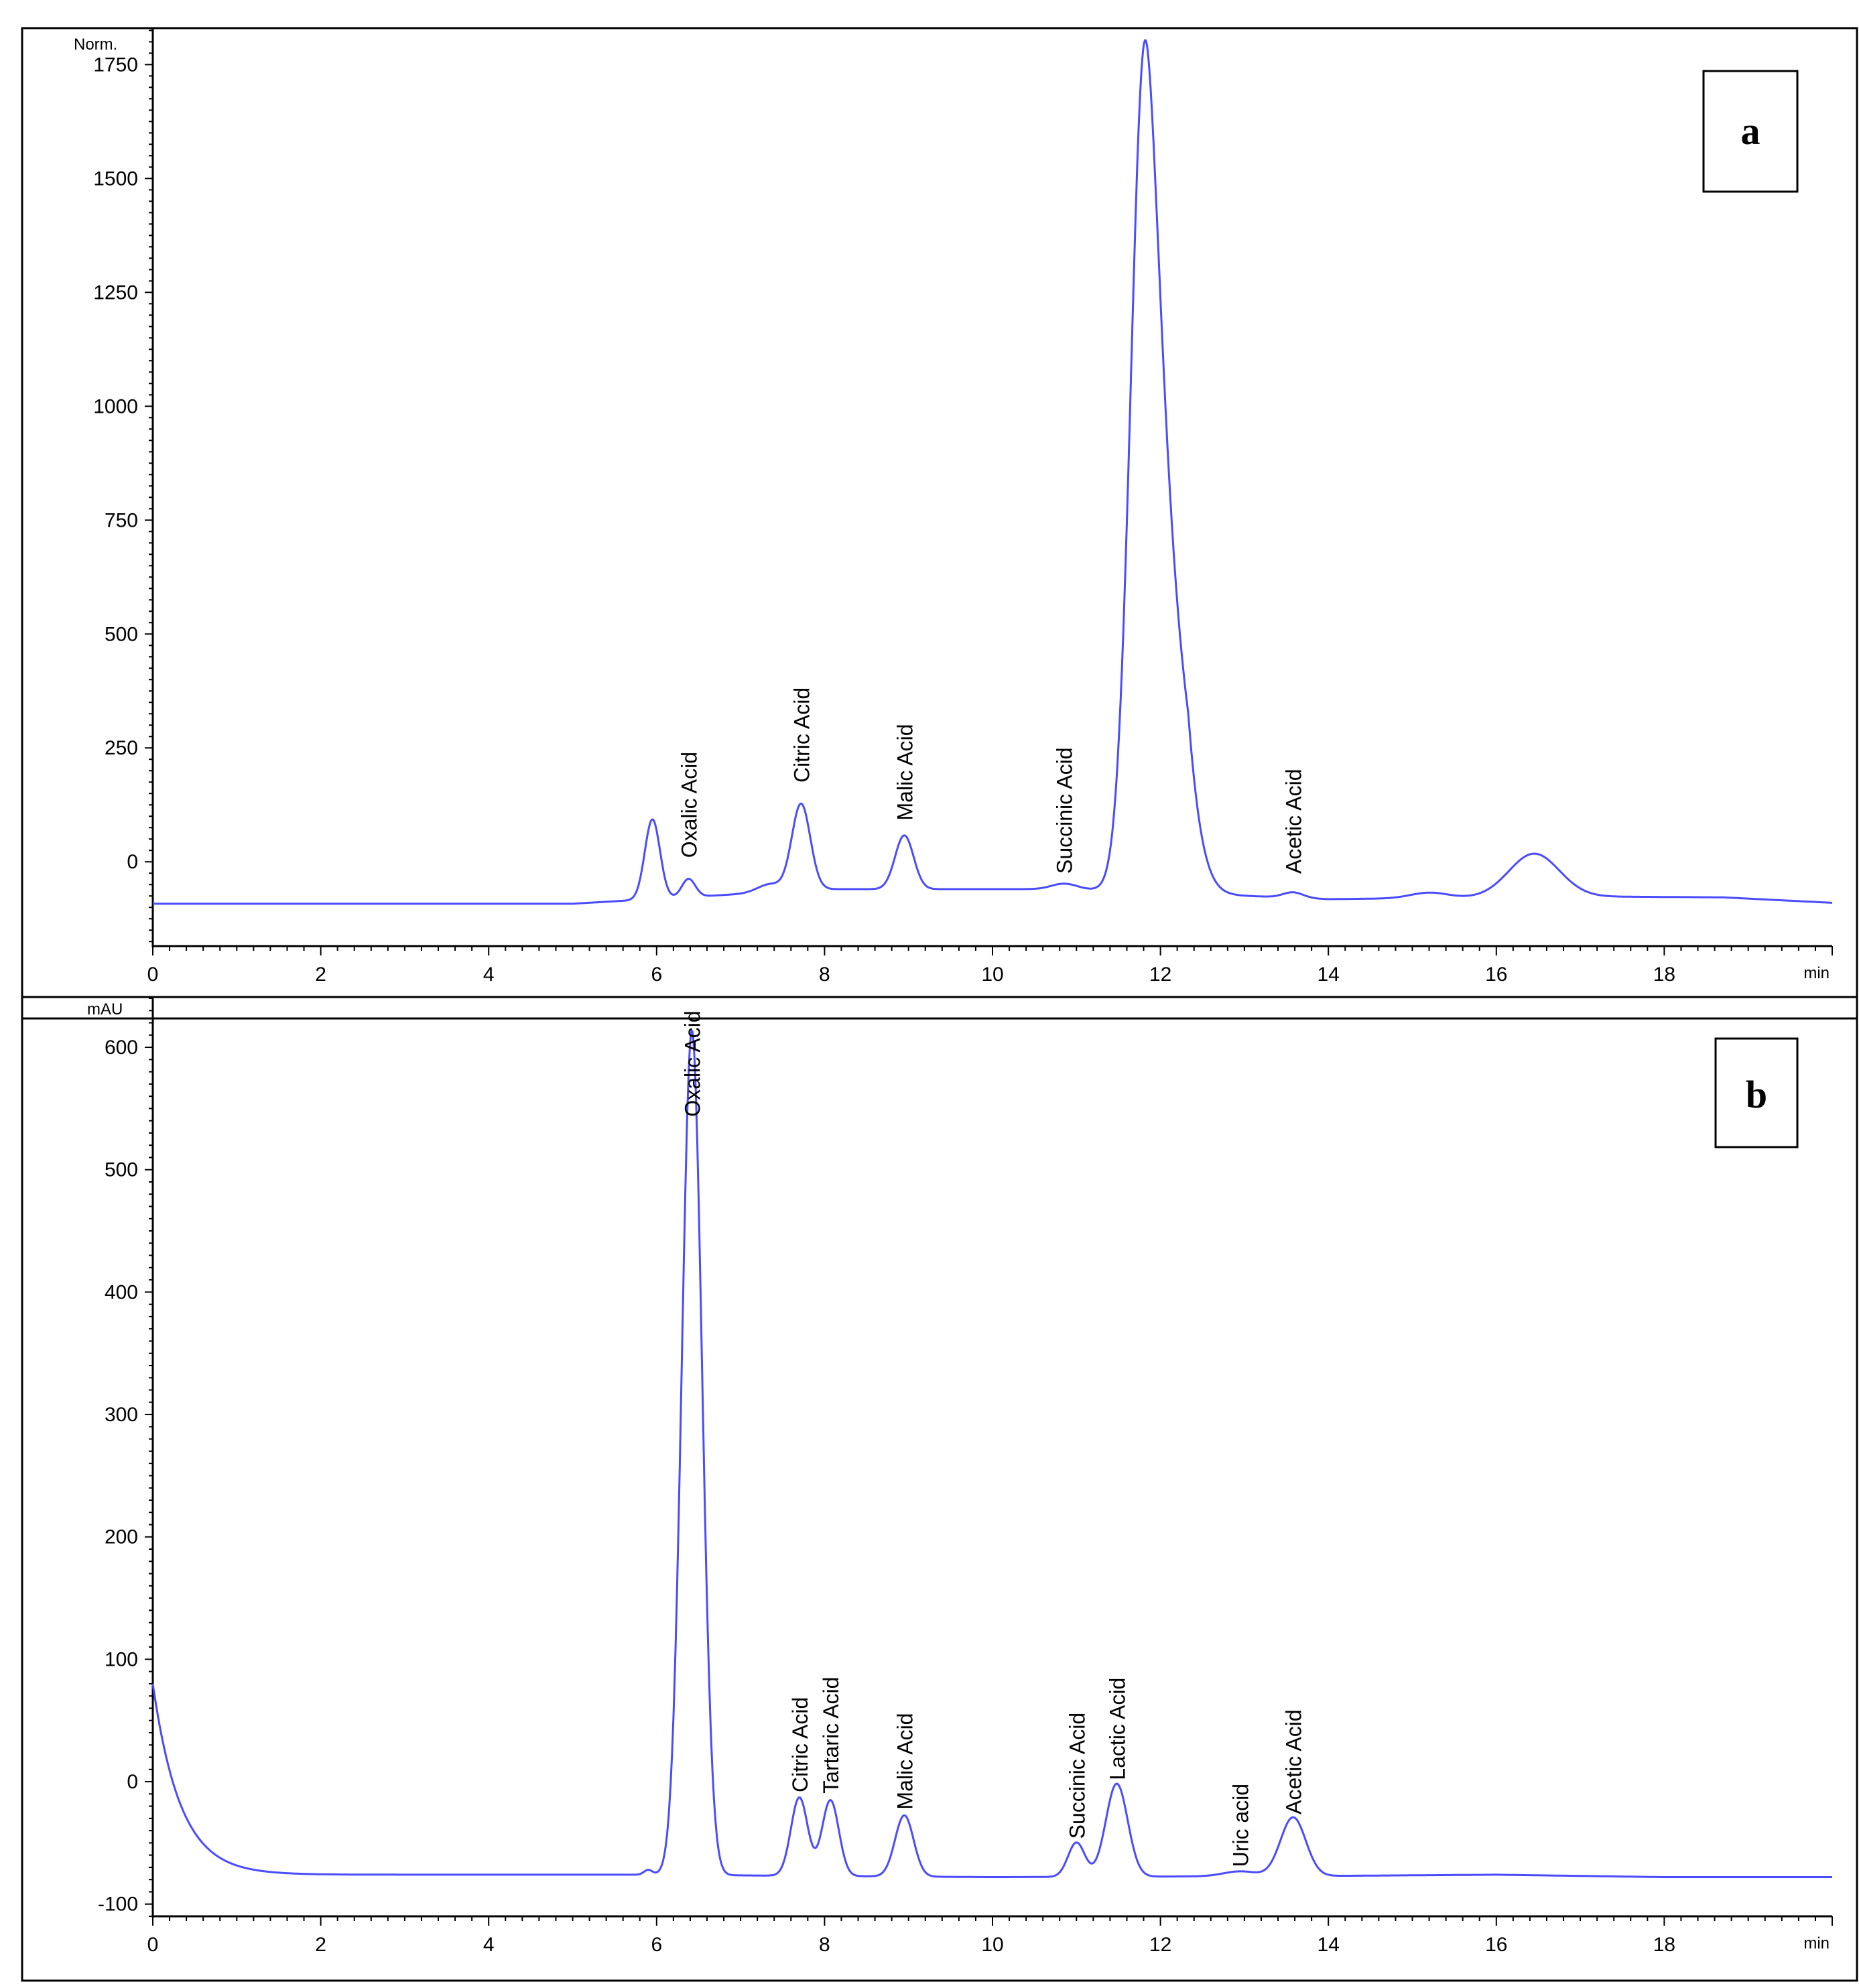  What do you see at coordinates (115, 292) in the screenshot?
I see `y-tick-label: 1250` at bounding box center [115, 292].